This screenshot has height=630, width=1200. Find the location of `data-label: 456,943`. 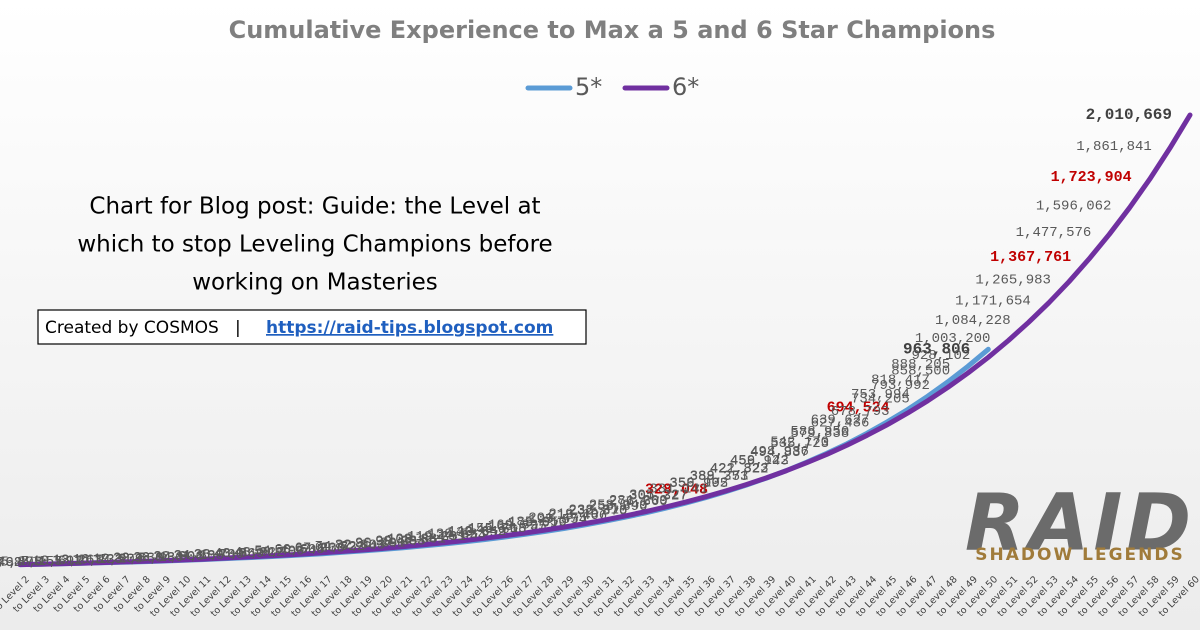

data-label: 456,943 is located at coordinates (759, 461).